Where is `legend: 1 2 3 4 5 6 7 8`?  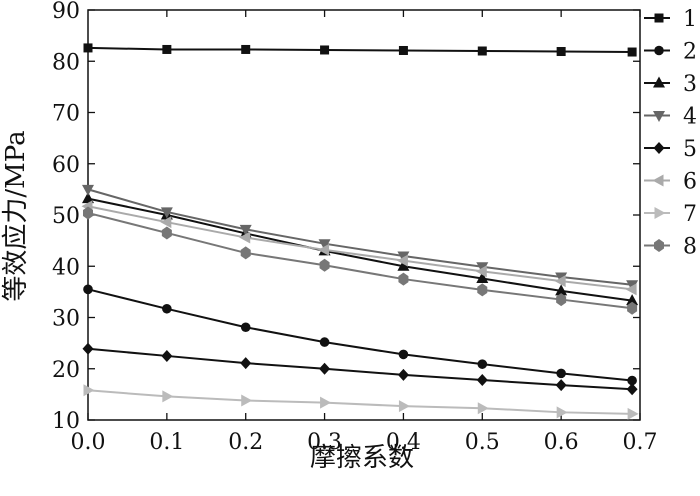
legend: 1 2 3 4 5 6 7 8 is located at coordinates (670, 133).